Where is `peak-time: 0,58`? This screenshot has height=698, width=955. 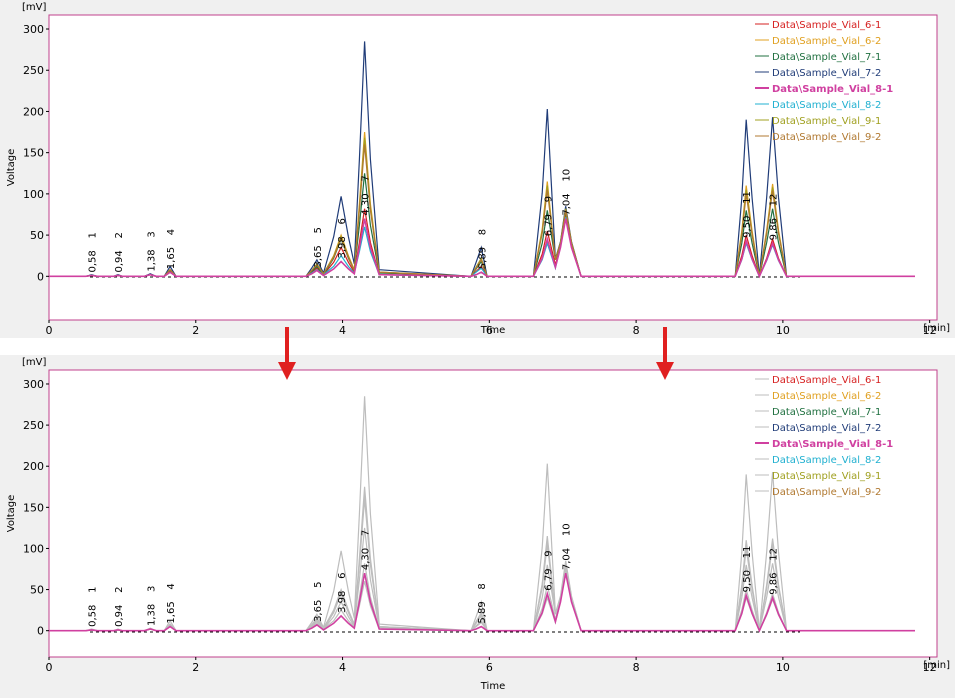 peak-time: 0,58 is located at coordinates (93, 261).